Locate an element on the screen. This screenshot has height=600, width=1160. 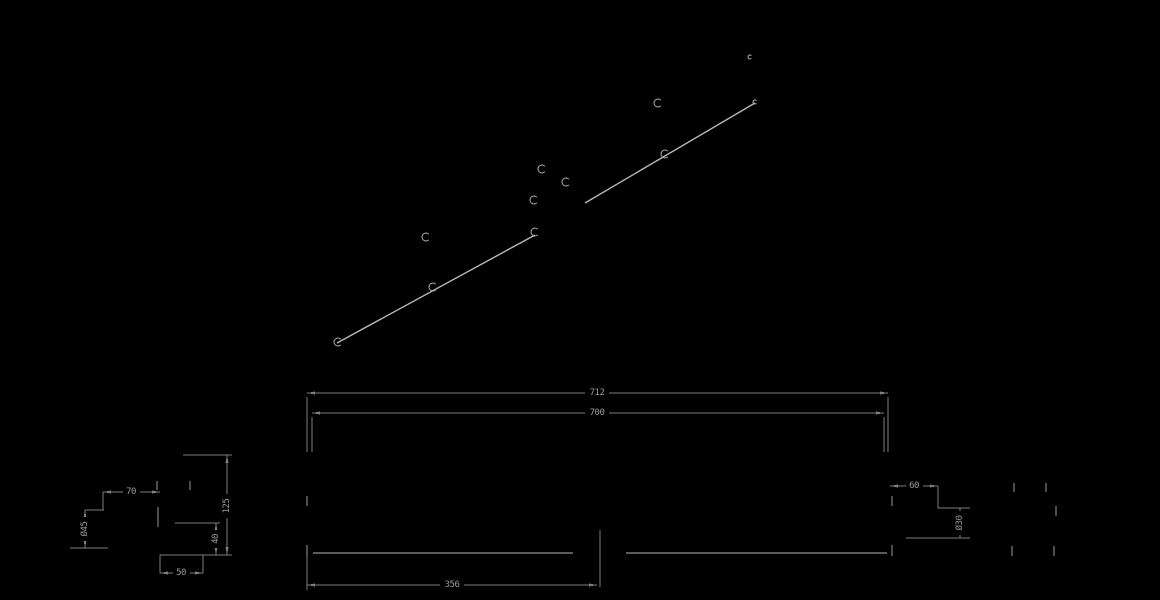
dim-left-lower-height: 40 is located at coordinates (216, 539).